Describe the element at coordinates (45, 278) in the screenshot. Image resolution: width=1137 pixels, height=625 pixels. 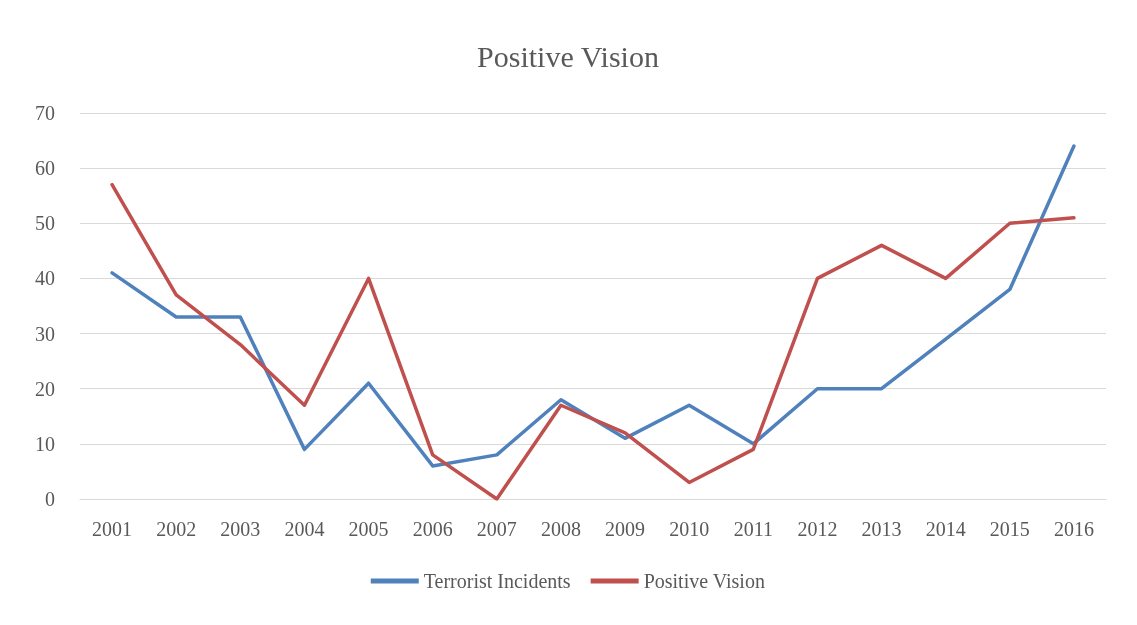
I see `y-tick-label: 40` at that location.